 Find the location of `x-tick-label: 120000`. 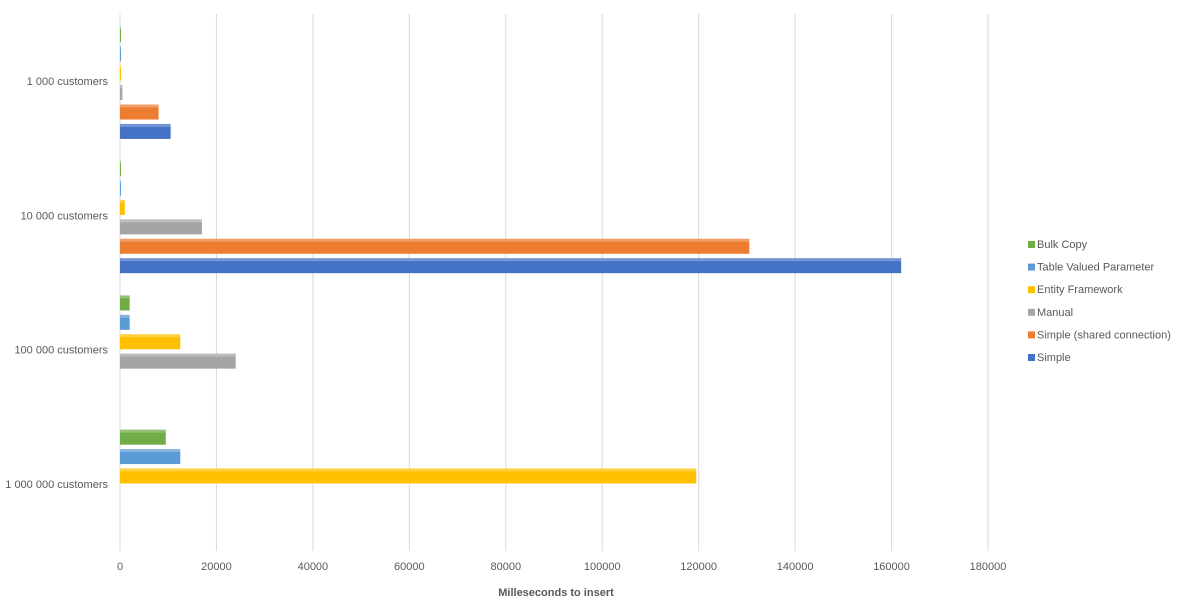

x-tick-label: 120000 is located at coordinates (698, 567).